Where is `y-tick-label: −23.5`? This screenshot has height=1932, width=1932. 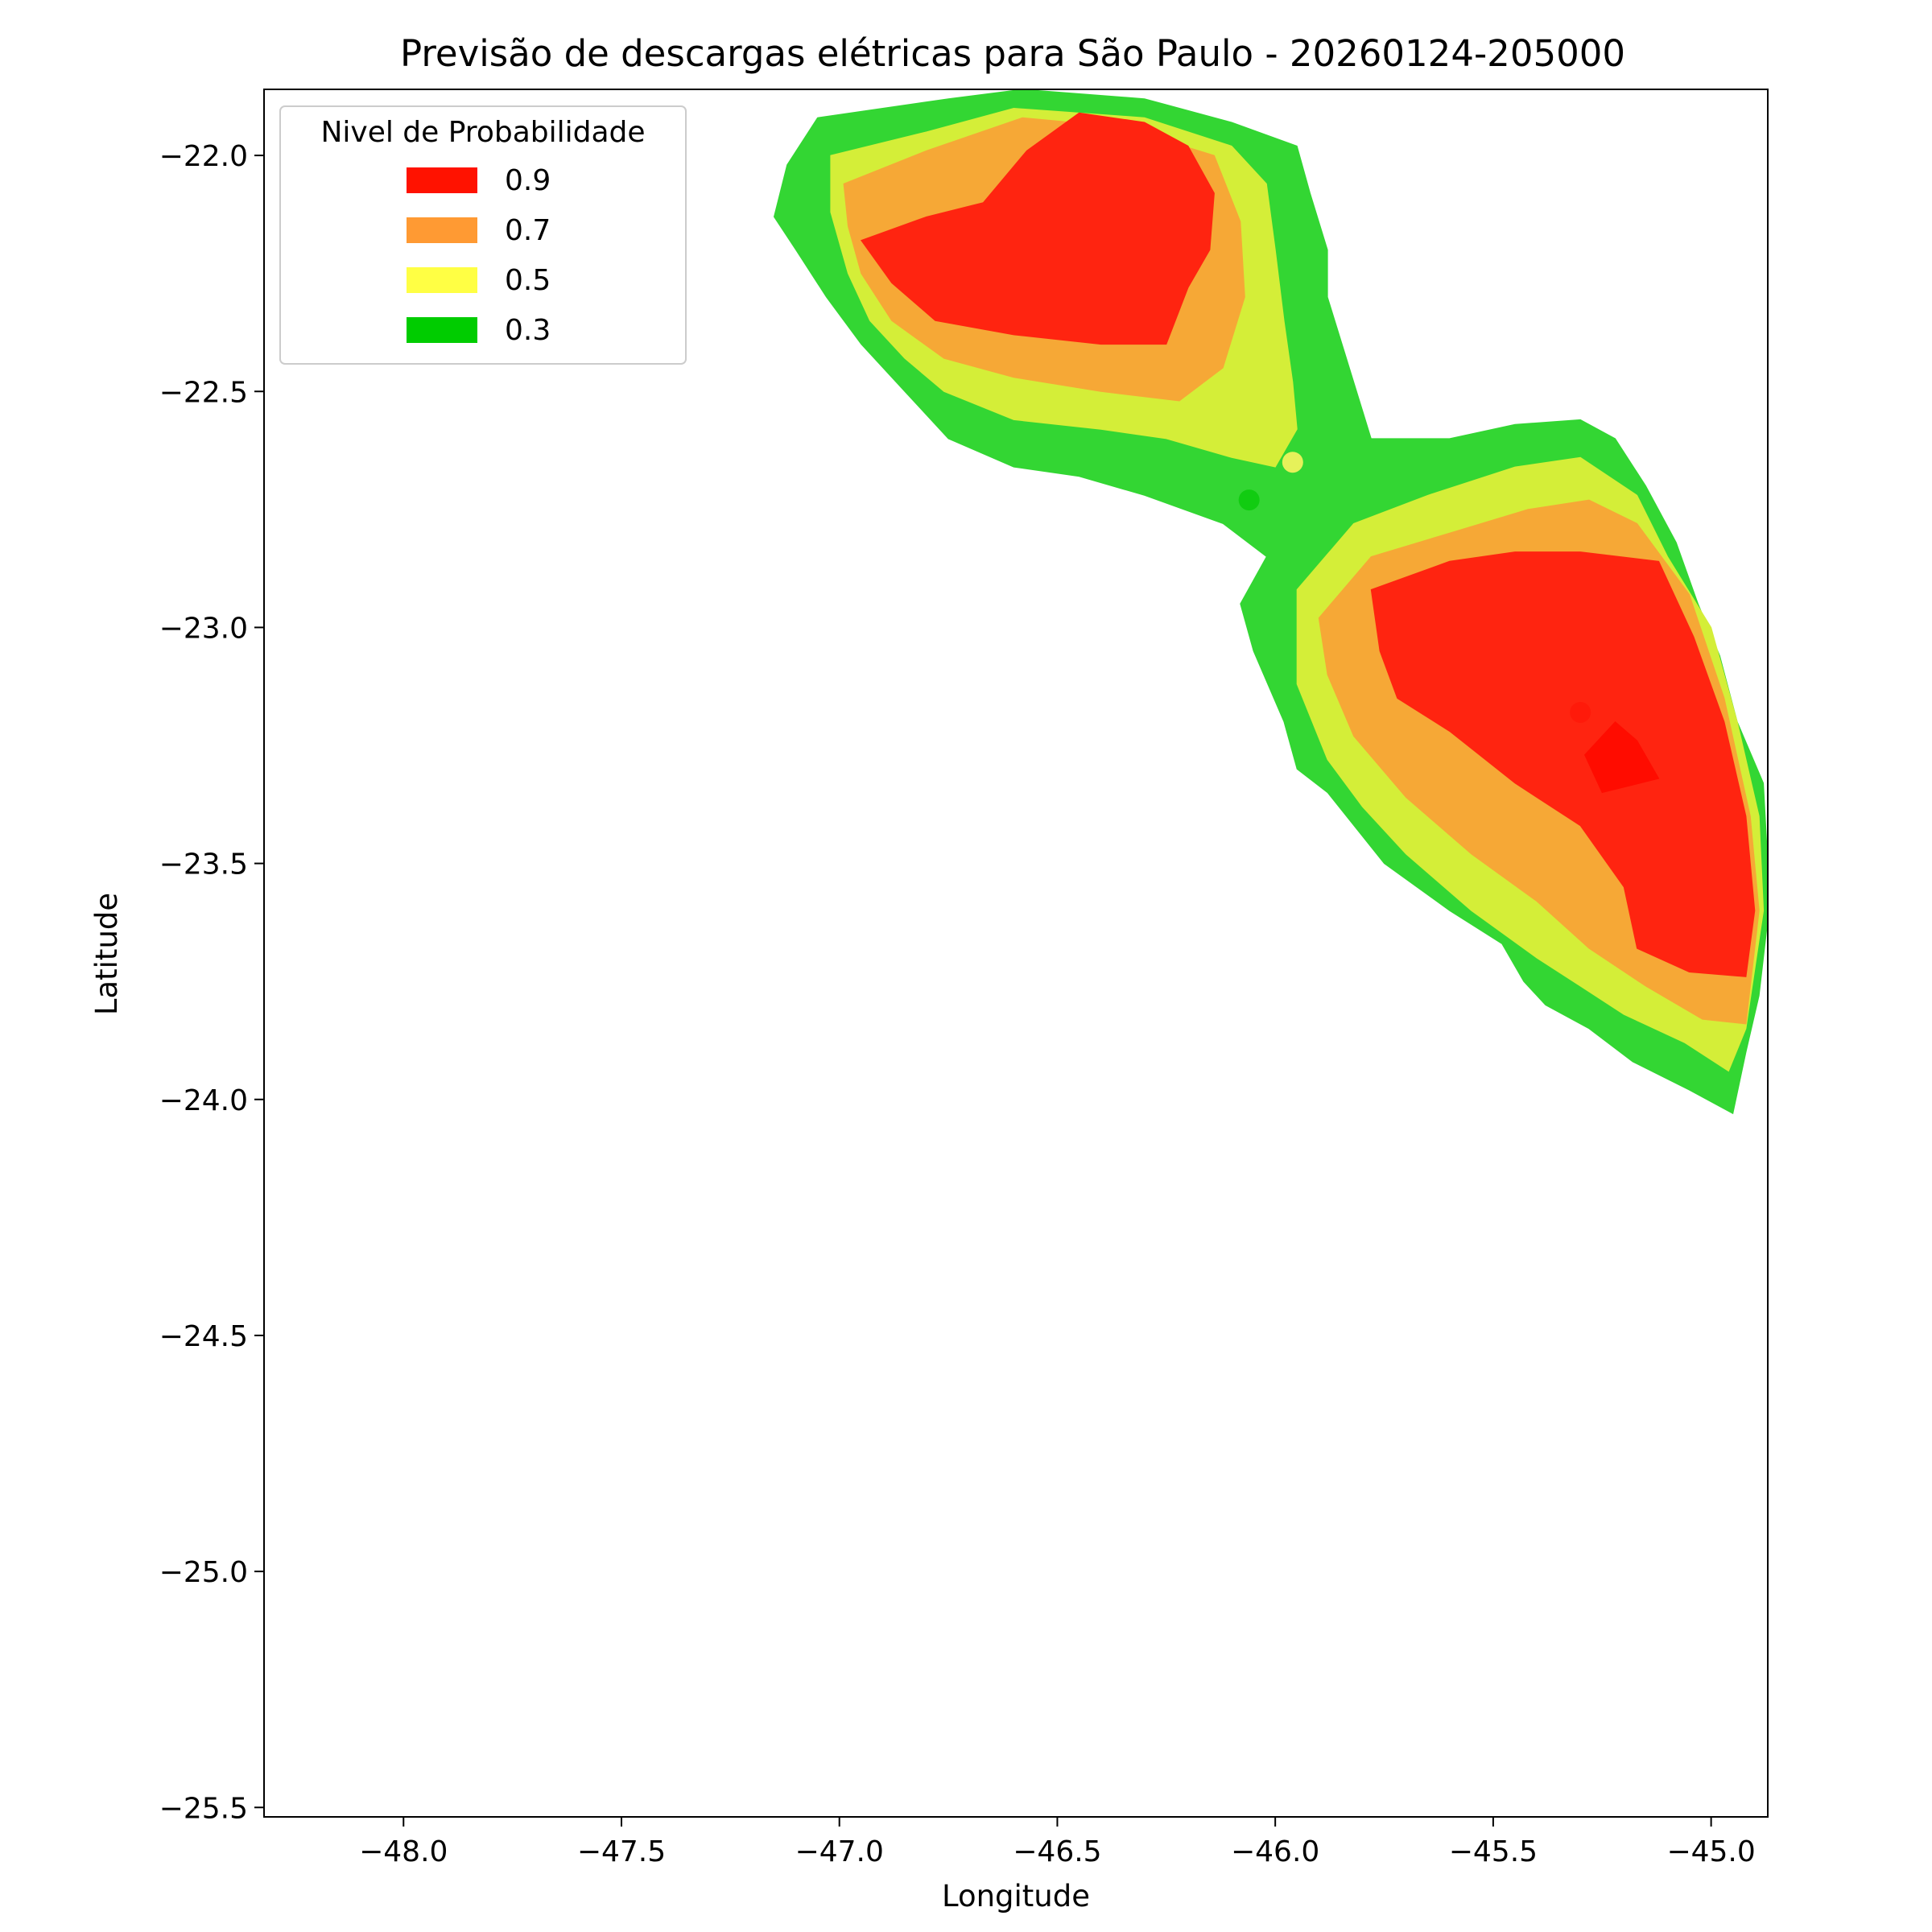
y-tick-label: −23.5 is located at coordinates (203, 864).